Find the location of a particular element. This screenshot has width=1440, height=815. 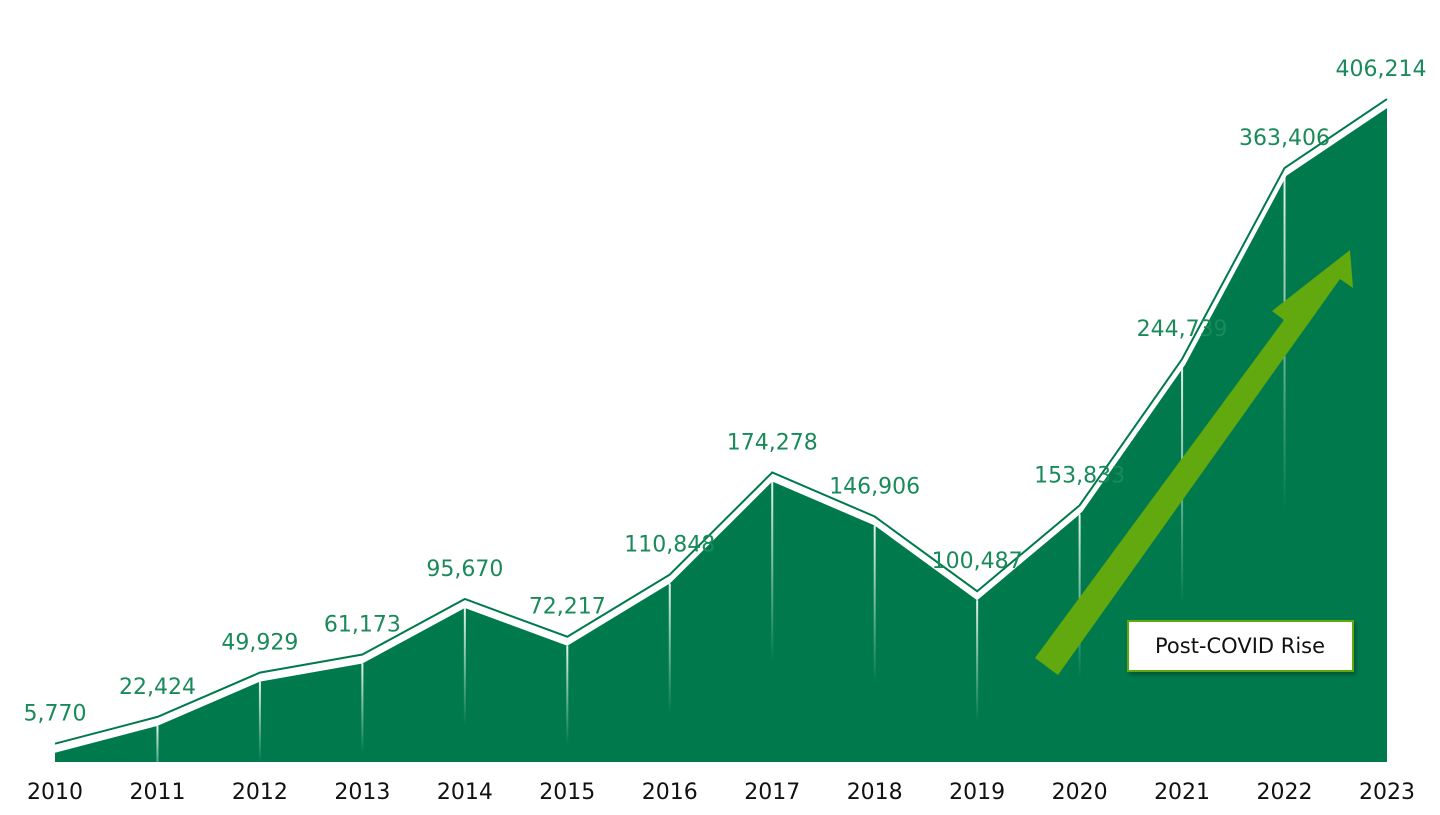

x-tick-label: 2011 is located at coordinates (157, 792).